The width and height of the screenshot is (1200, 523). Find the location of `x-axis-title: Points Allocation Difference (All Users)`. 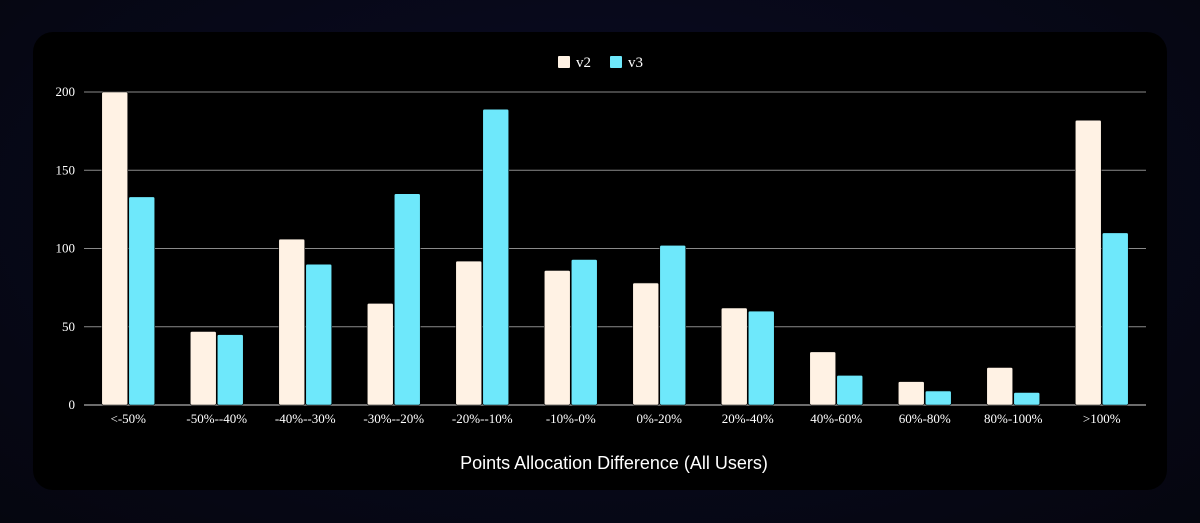

x-axis-title: Points Allocation Difference (All Users) is located at coordinates (614, 463).